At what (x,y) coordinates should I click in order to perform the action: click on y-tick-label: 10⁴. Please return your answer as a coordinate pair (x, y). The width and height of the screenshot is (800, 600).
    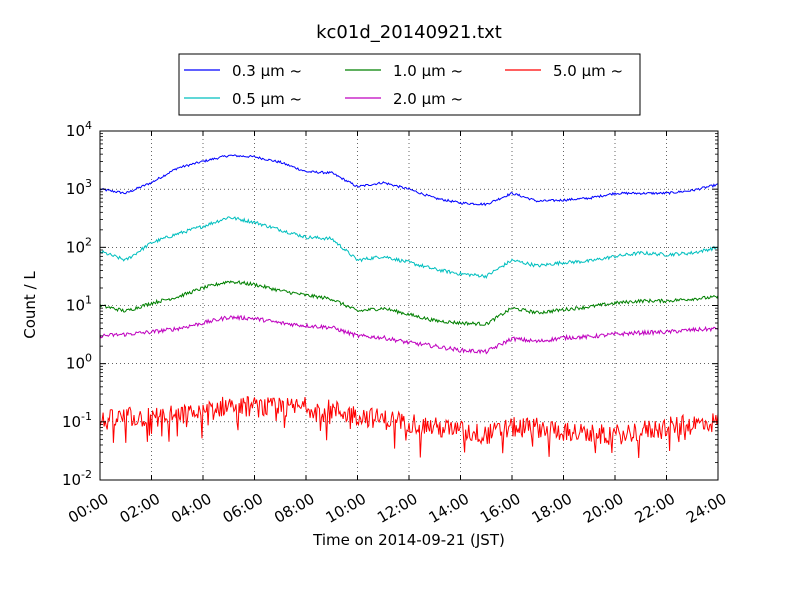
    Looking at the image, I should click on (79, 129).